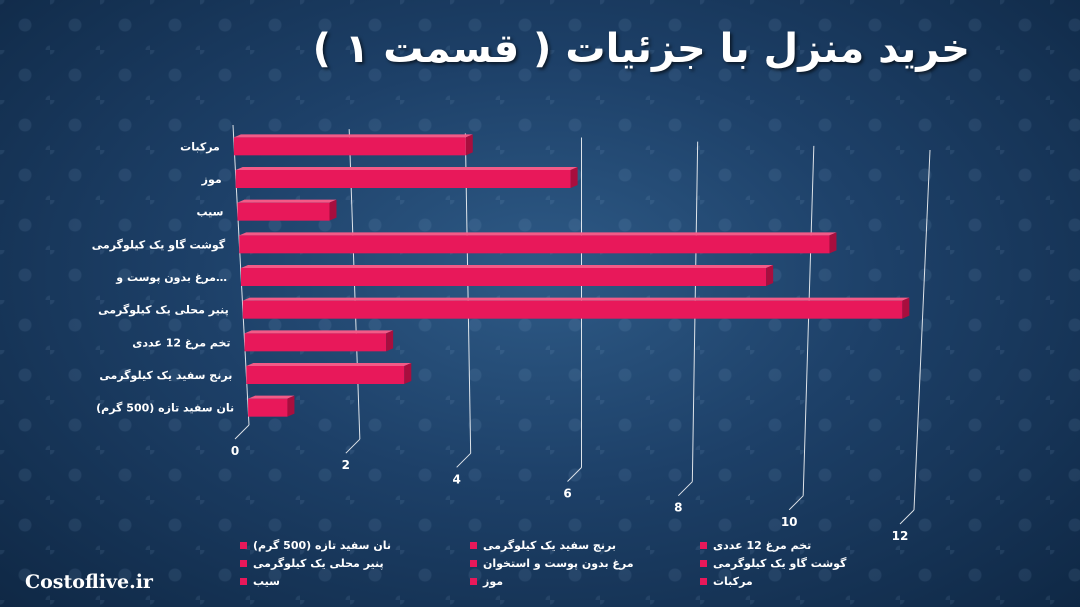 The height and width of the screenshot is (607, 1080). I want to click on legend-item: گوشت گاو یک کیلوگرمی, so click(815, 563).